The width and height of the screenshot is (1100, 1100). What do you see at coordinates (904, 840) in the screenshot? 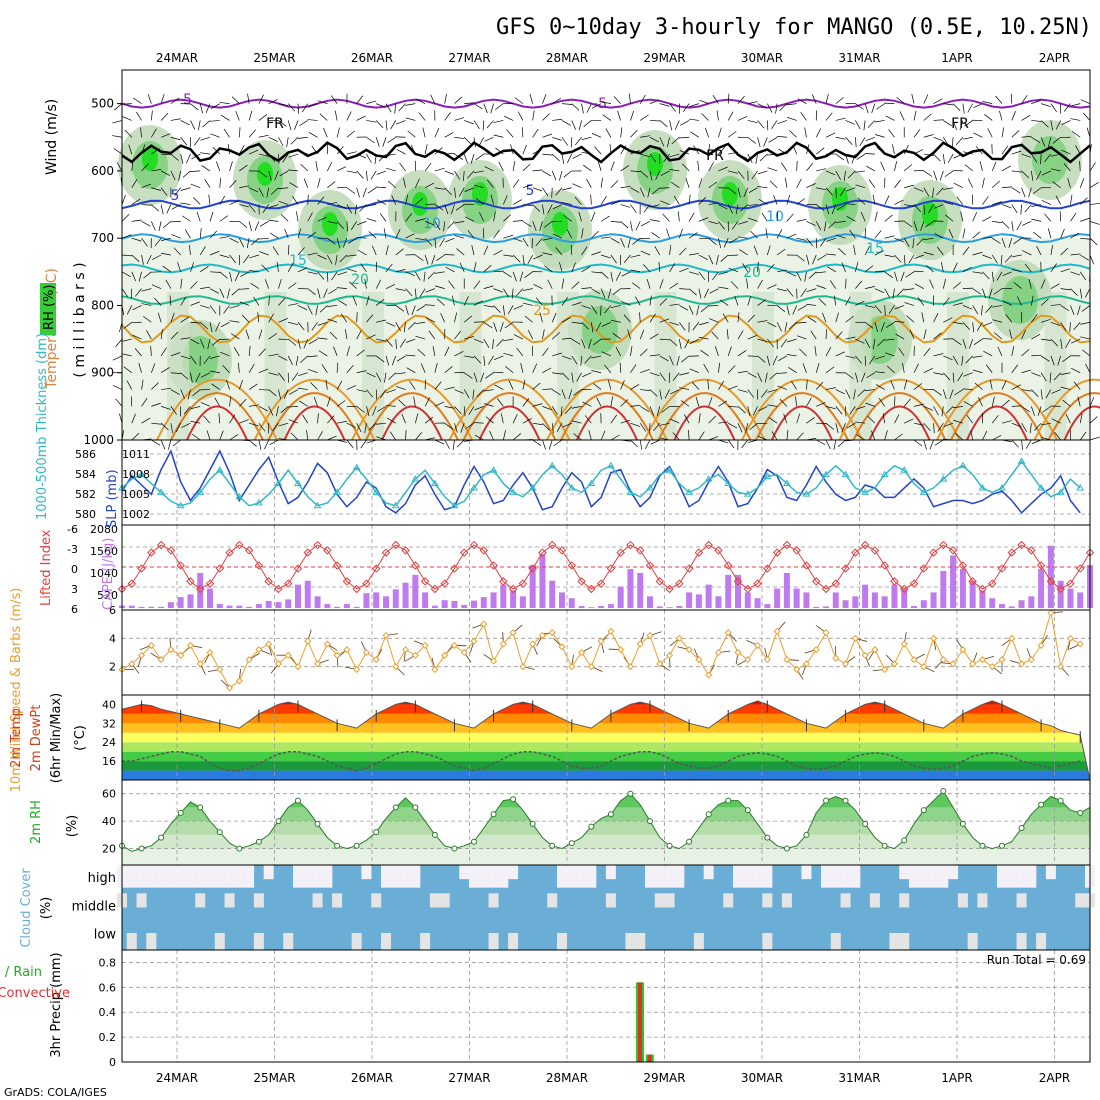
I see `rh-point` at bounding box center [904, 840].